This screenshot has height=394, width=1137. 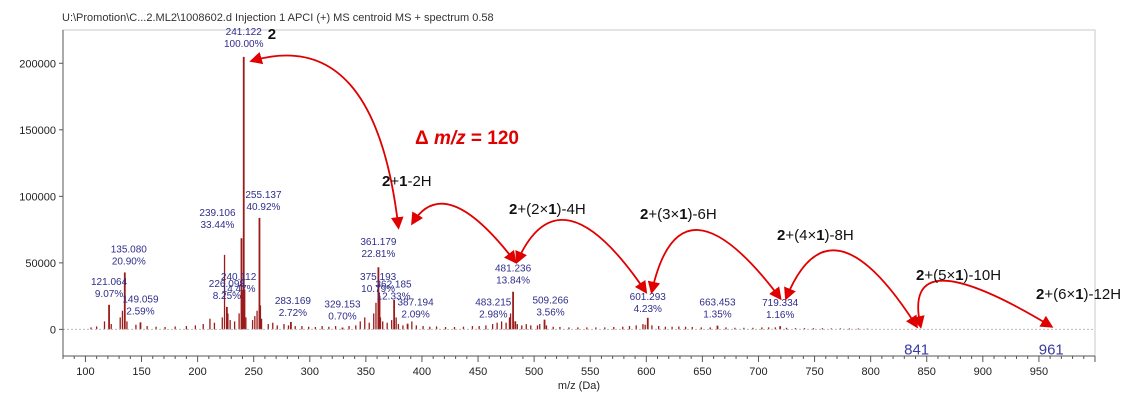 What do you see at coordinates (422, 372) in the screenshot?
I see `x-tick-label: 400` at bounding box center [422, 372].